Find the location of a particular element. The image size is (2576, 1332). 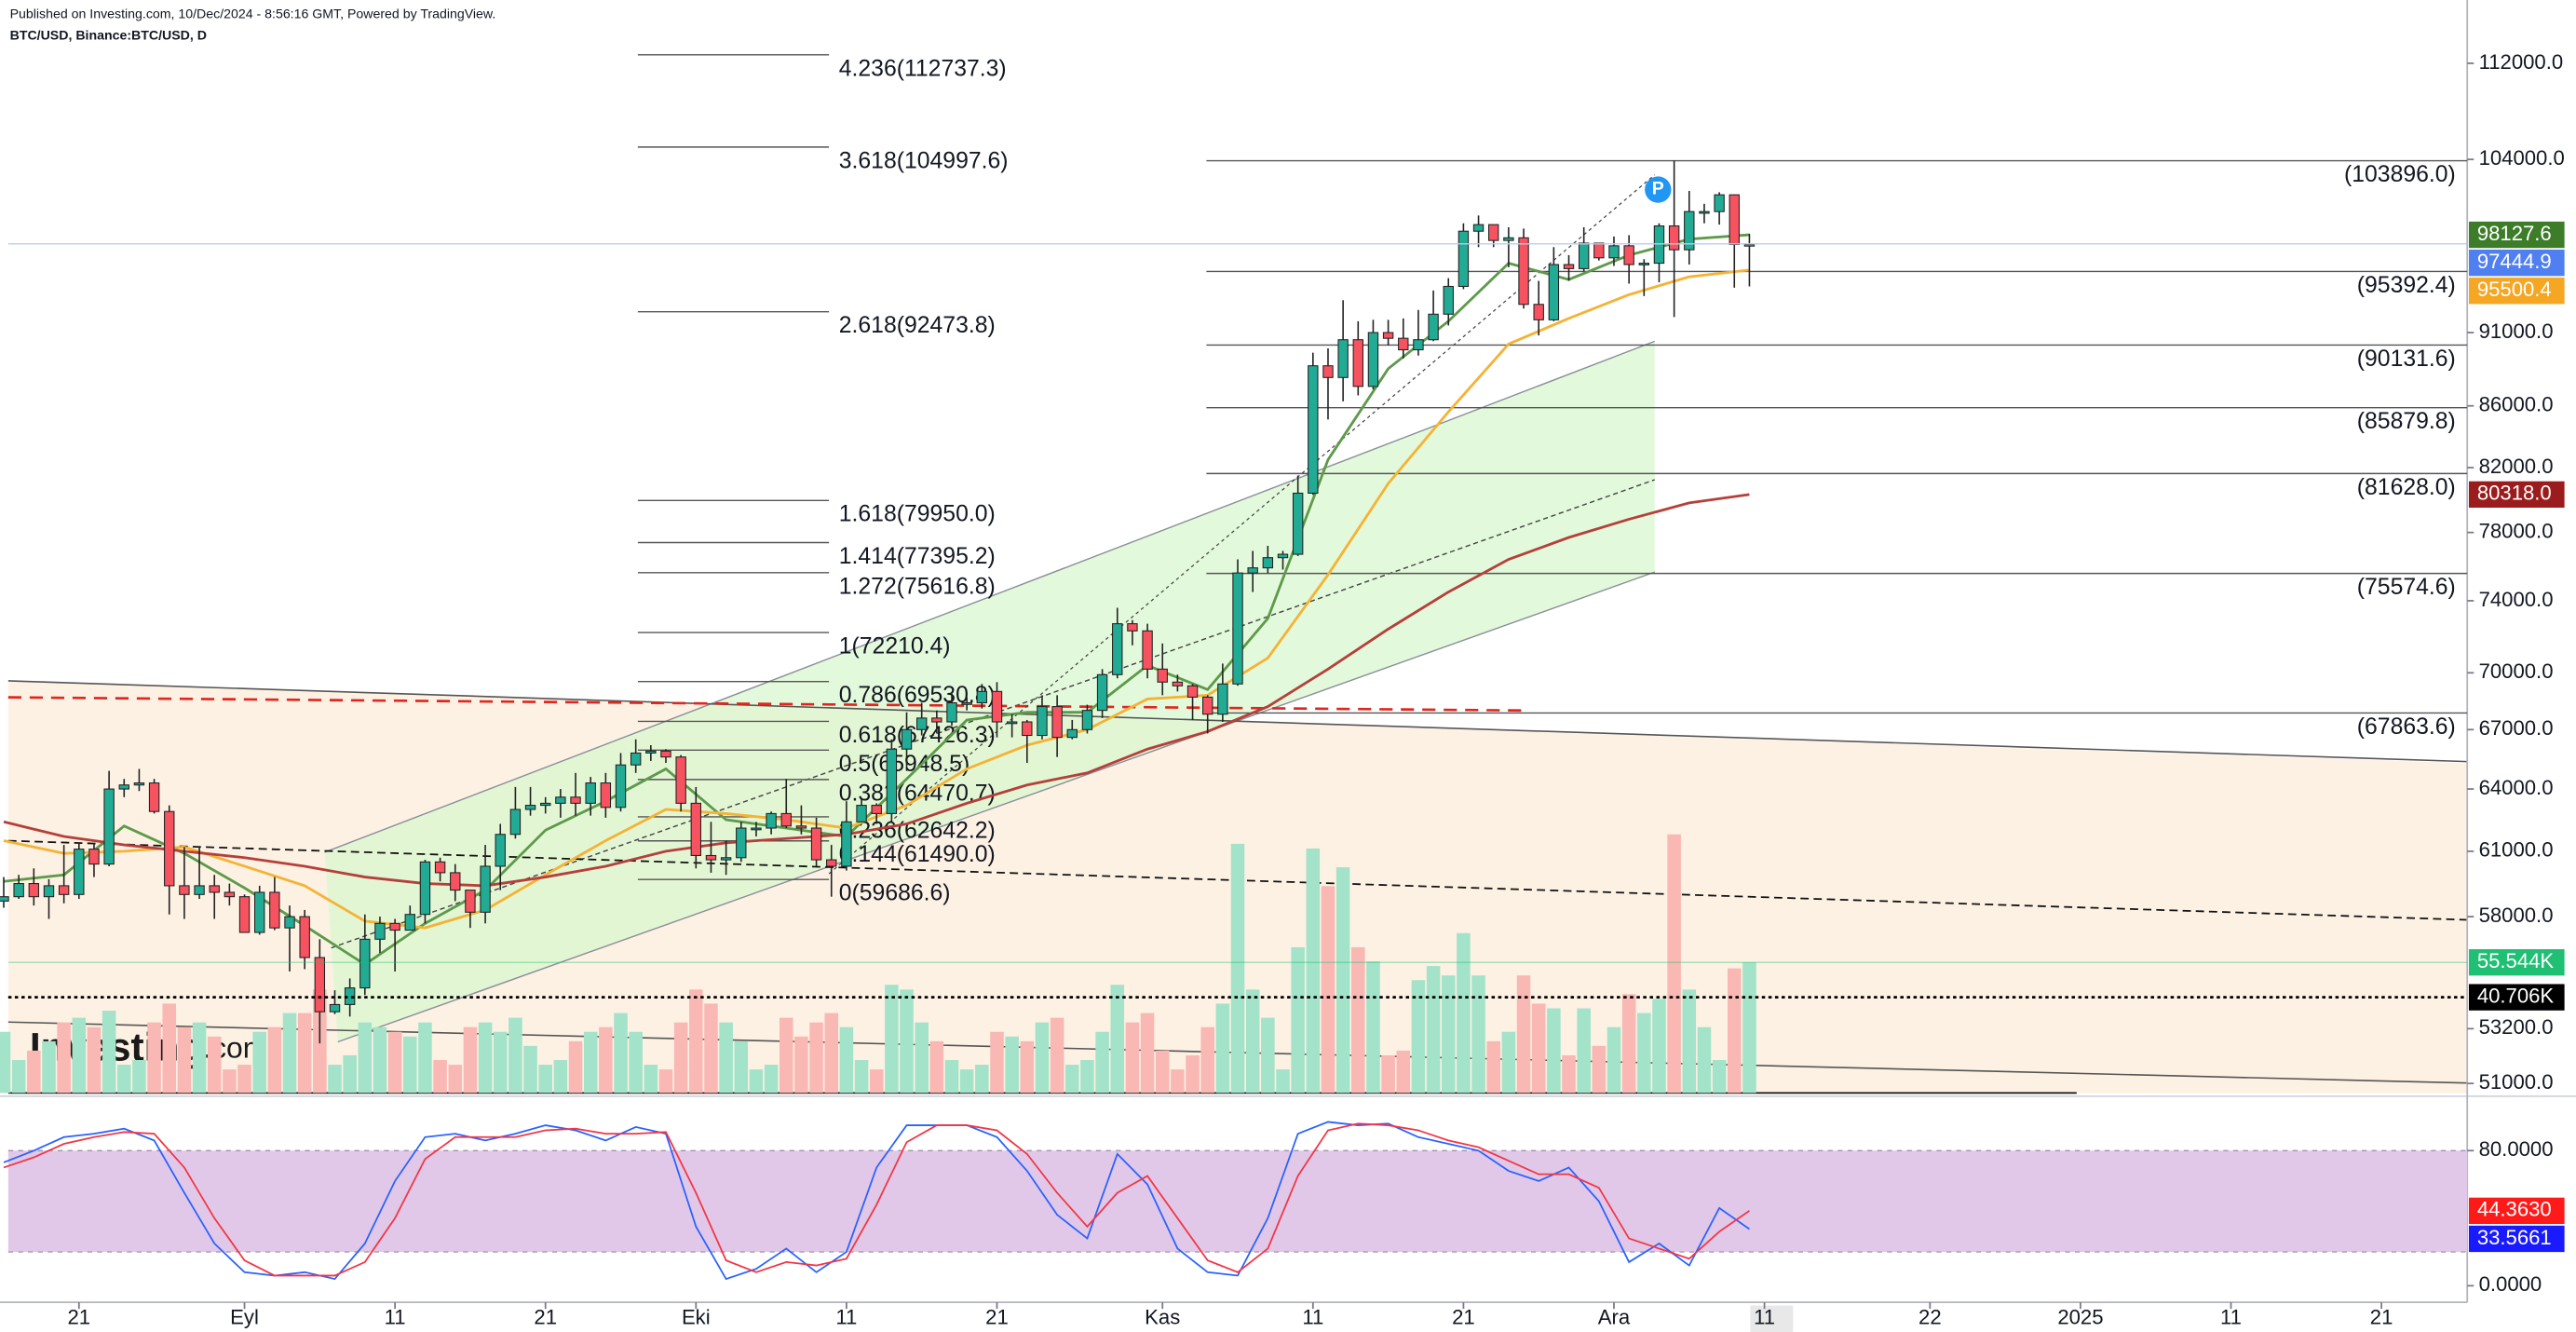

y-tick-label: 112000.0 is located at coordinates (2521, 62).